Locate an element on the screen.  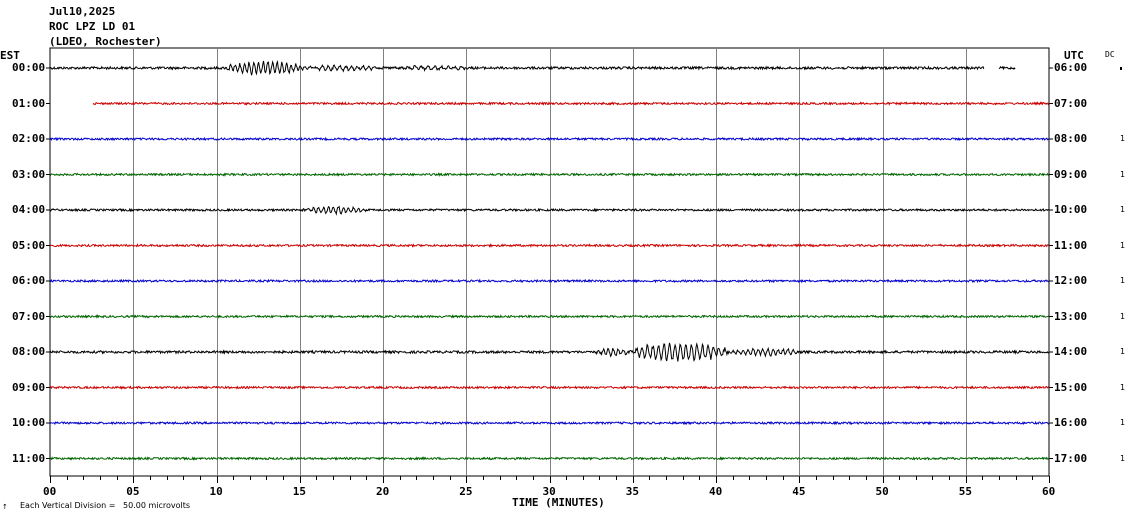
utc-row-label: 12:00 is located at coordinates (1071, 280).